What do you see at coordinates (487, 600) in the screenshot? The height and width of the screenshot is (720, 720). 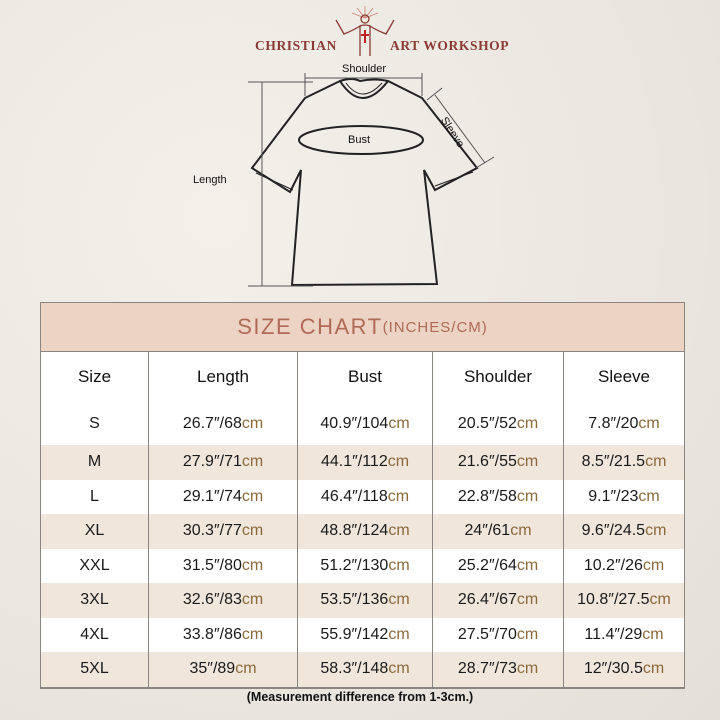 I see `cell-value: 26.4″/67` at bounding box center [487, 600].